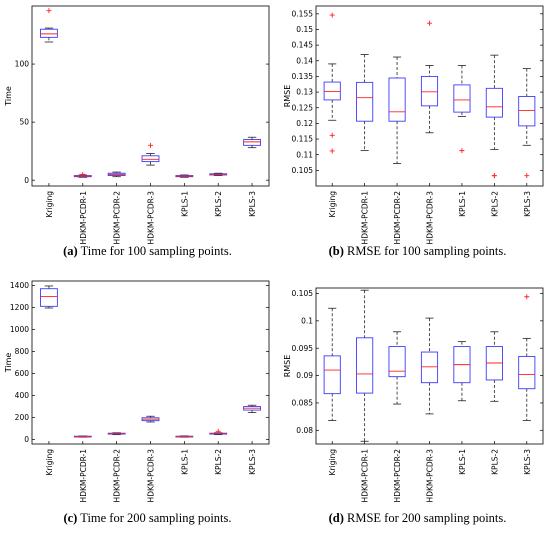 This screenshot has height=533, width=550. I want to click on y-tick-label: 0.155, so click(303, 13).